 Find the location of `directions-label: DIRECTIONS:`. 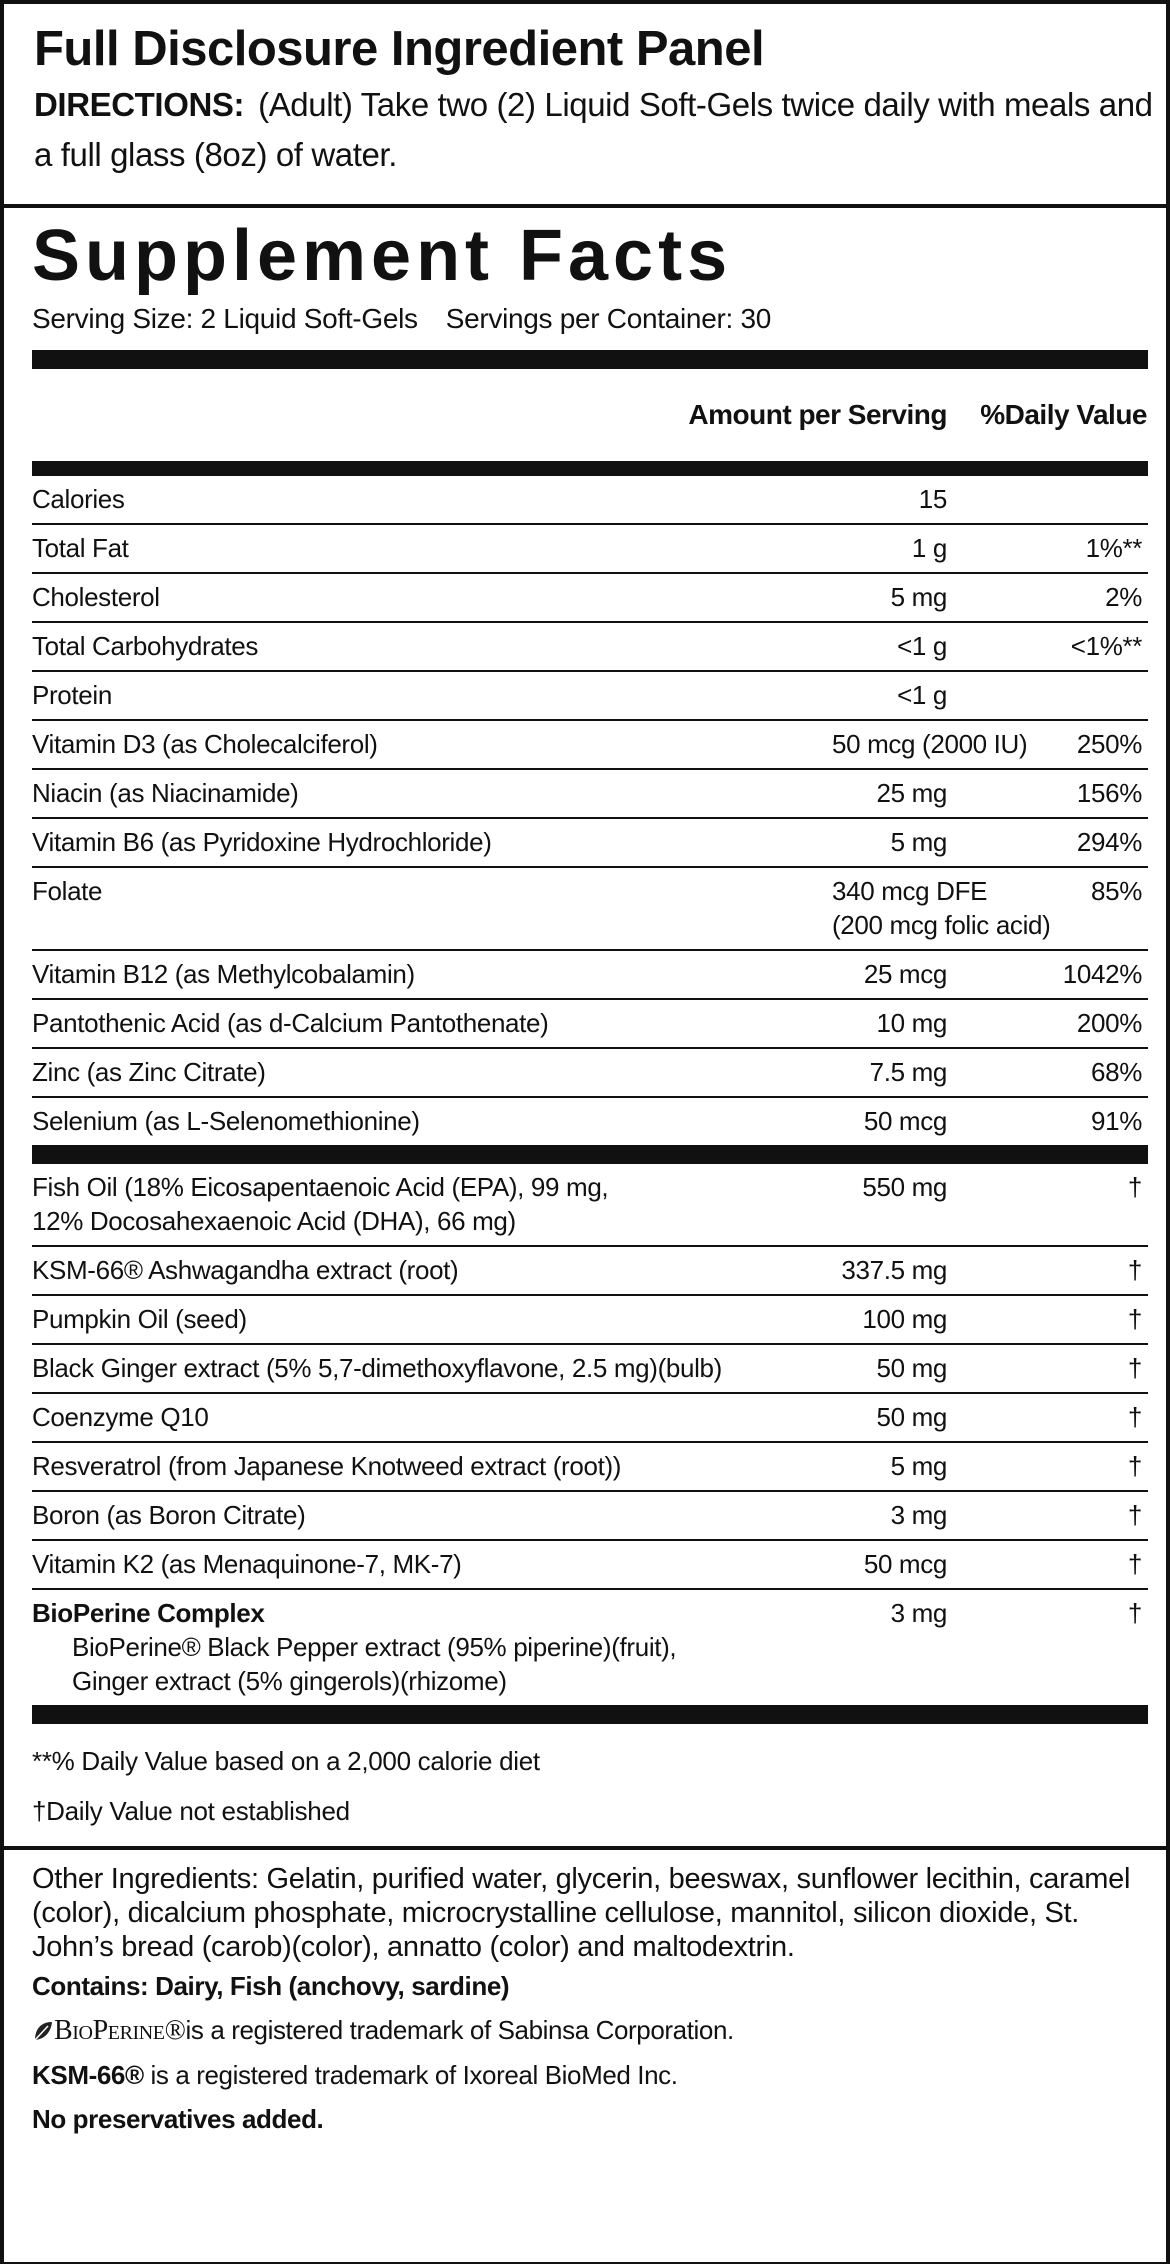

directions-label: DIRECTIONS: is located at coordinates (139, 104).